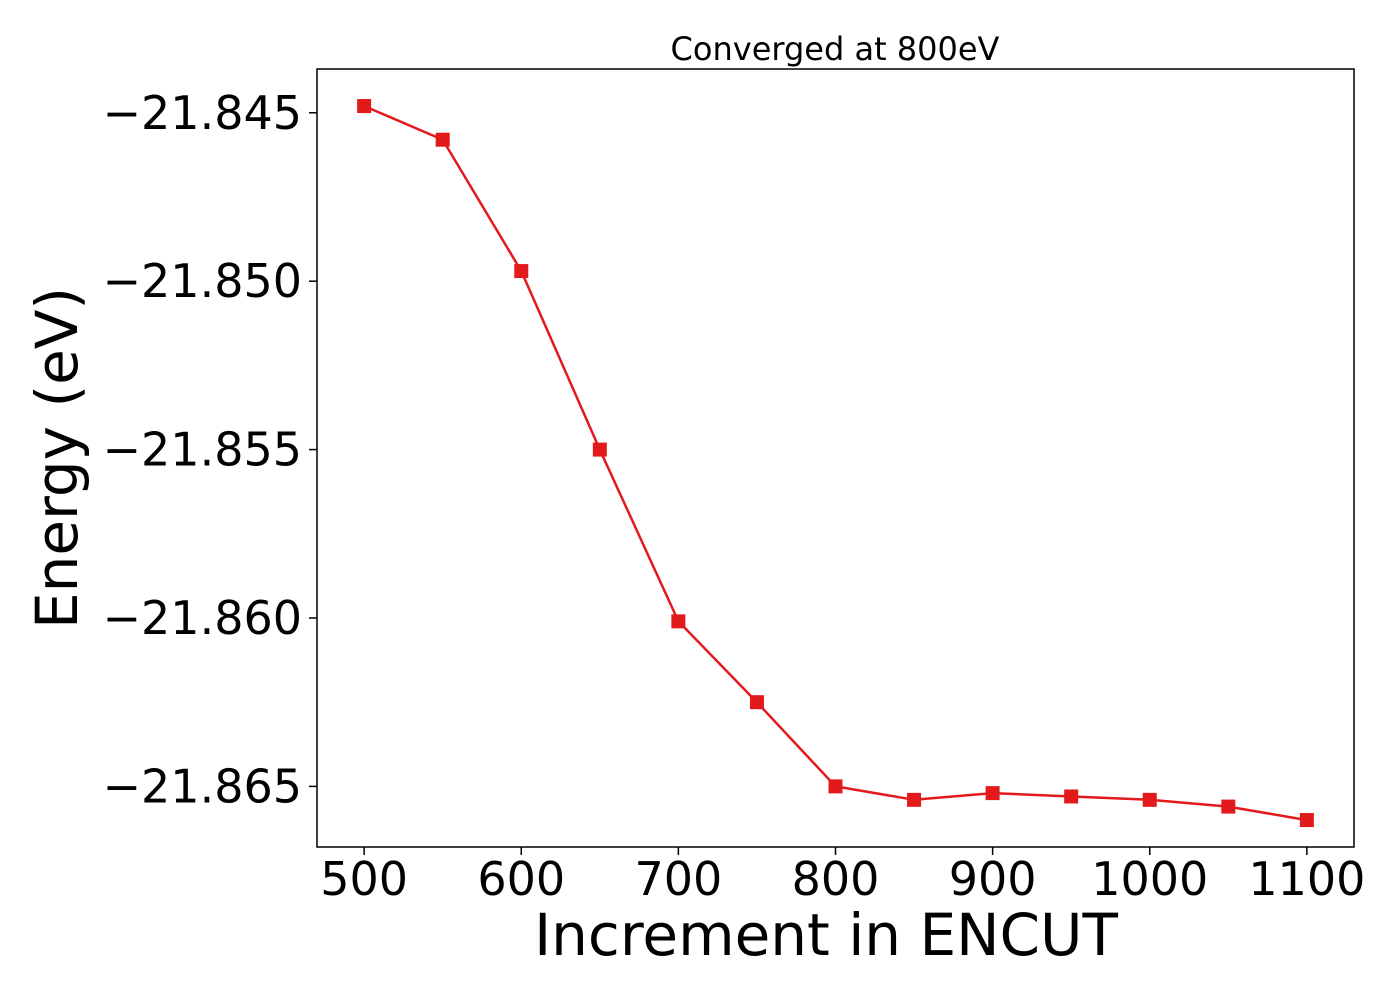 The image size is (1400, 1000). Describe the element at coordinates (203, 786) in the screenshot. I see `y-tick-label: −21.865` at that location.